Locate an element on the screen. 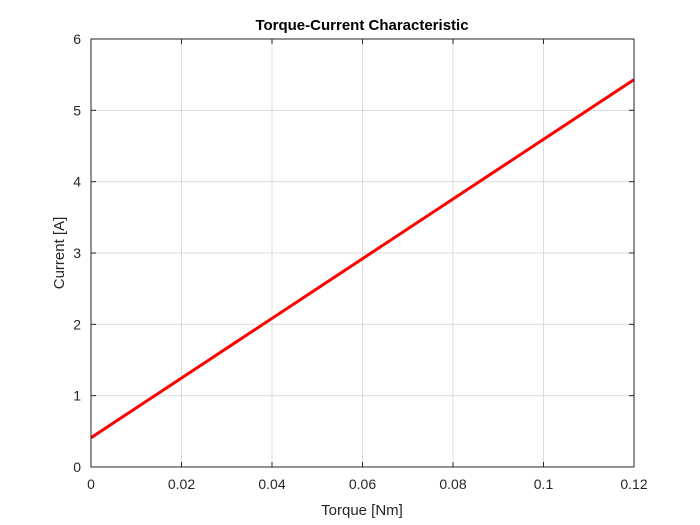 The width and height of the screenshot is (700, 525). x-tick-label: 0.06 is located at coordinates (362, 484).